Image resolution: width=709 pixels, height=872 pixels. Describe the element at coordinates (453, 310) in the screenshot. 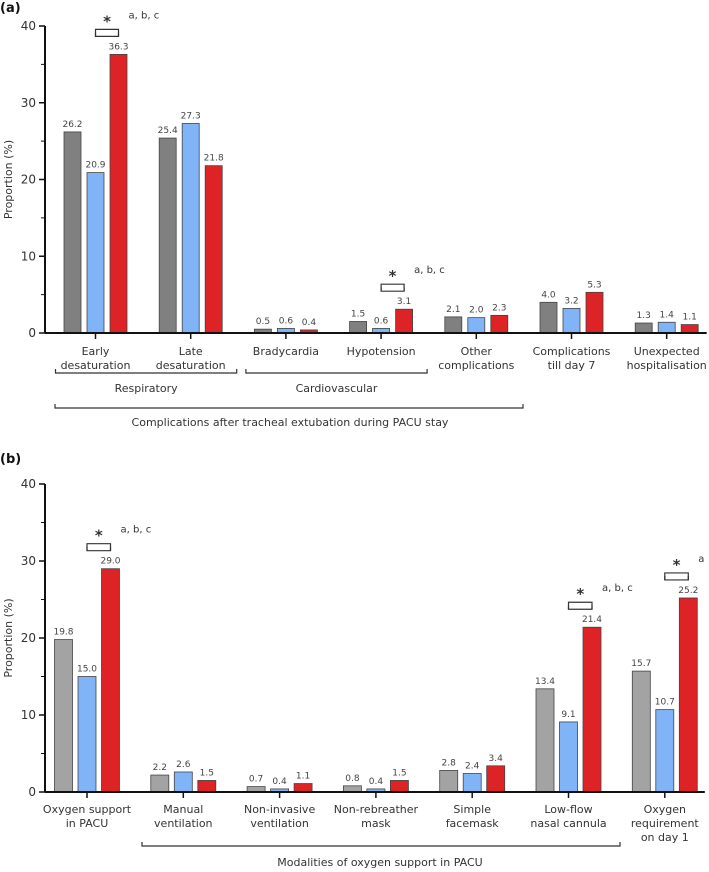

I see `panel-a-data-label: 2.1` at that location.